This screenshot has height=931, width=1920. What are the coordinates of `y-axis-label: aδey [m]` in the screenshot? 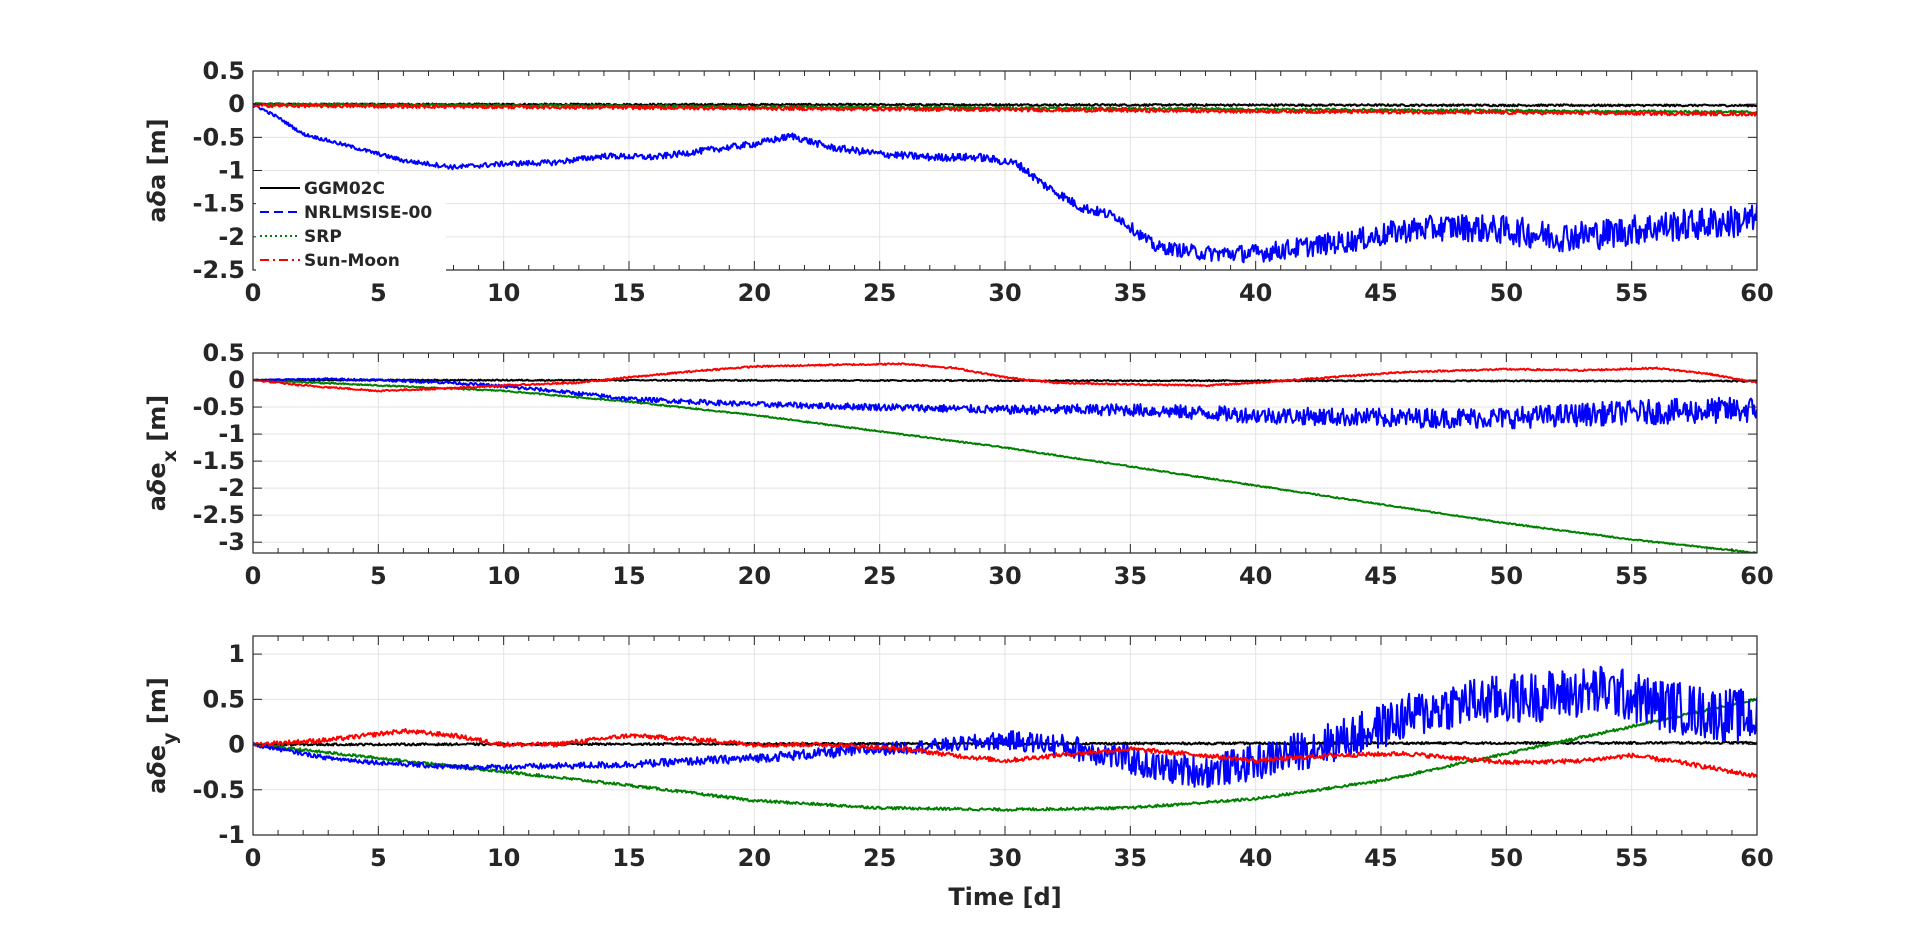 It's located at (162, 735).